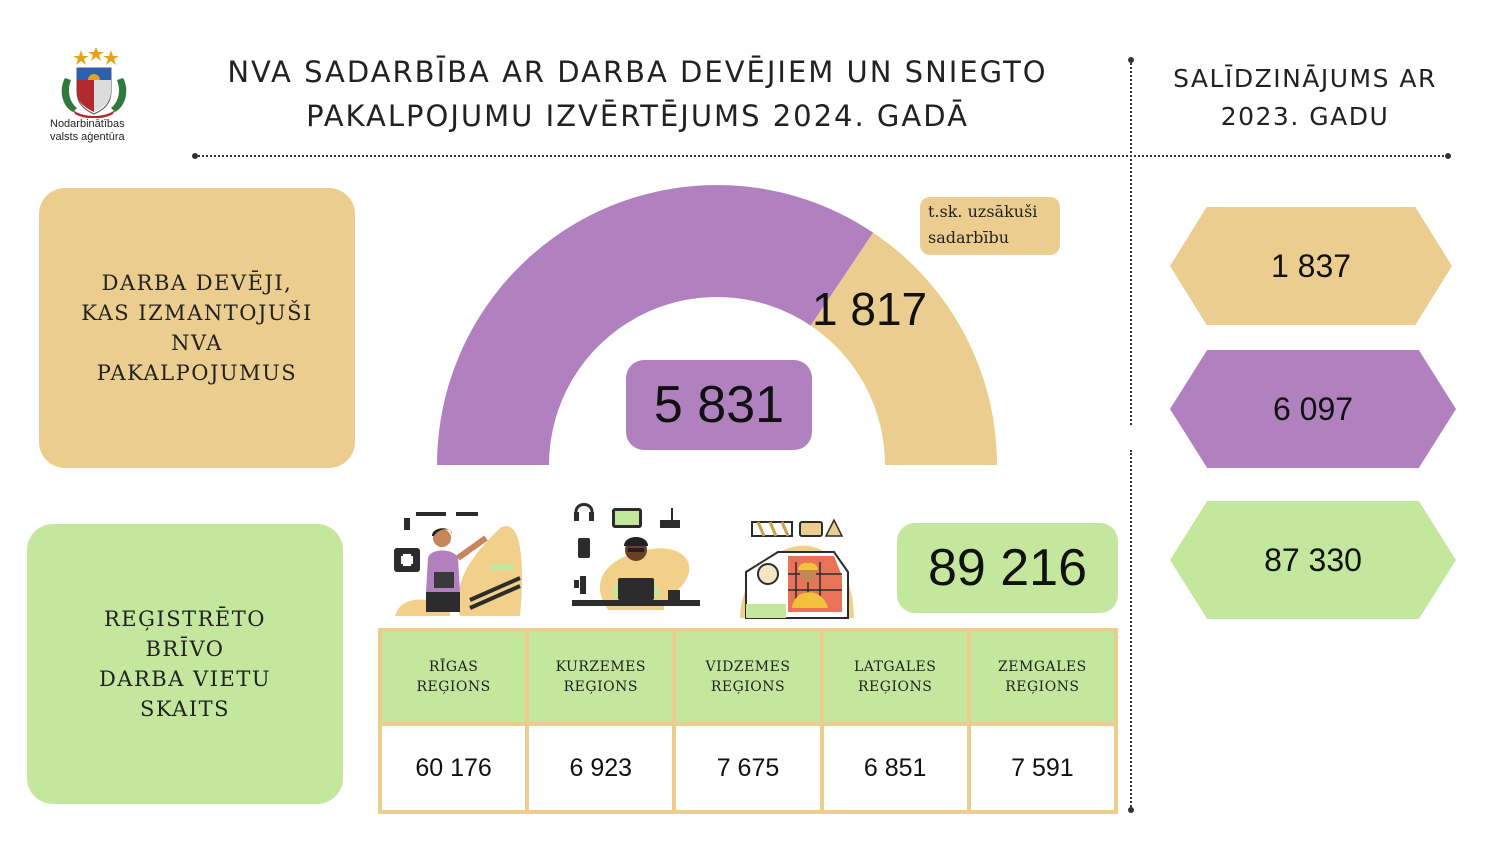 The width and height of the screenshot is (1500, 860). I want to click on logo-text-line2: valsts aģentūra, so click(87, 137).